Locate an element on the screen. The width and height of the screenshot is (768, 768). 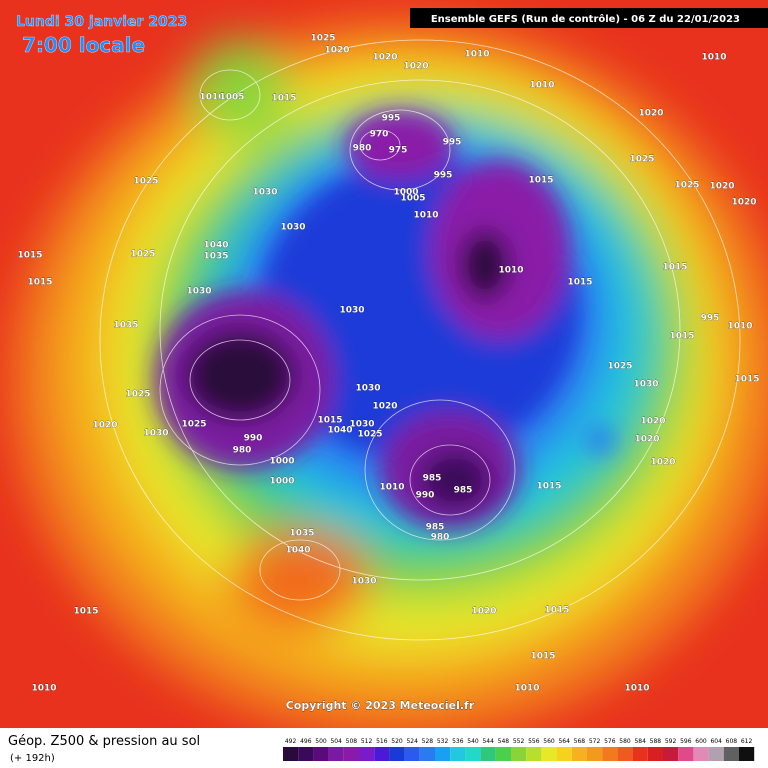
local-time: 7:00 locale is located at coordinates (83, 45).